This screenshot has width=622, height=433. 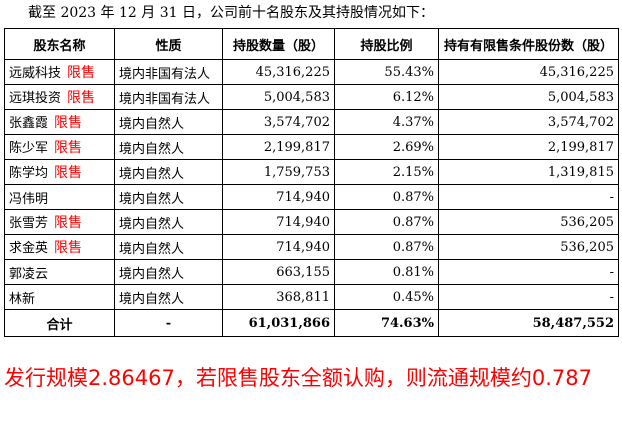 I want to click on holder-name: 陈少军, so click(x=29, y=148).